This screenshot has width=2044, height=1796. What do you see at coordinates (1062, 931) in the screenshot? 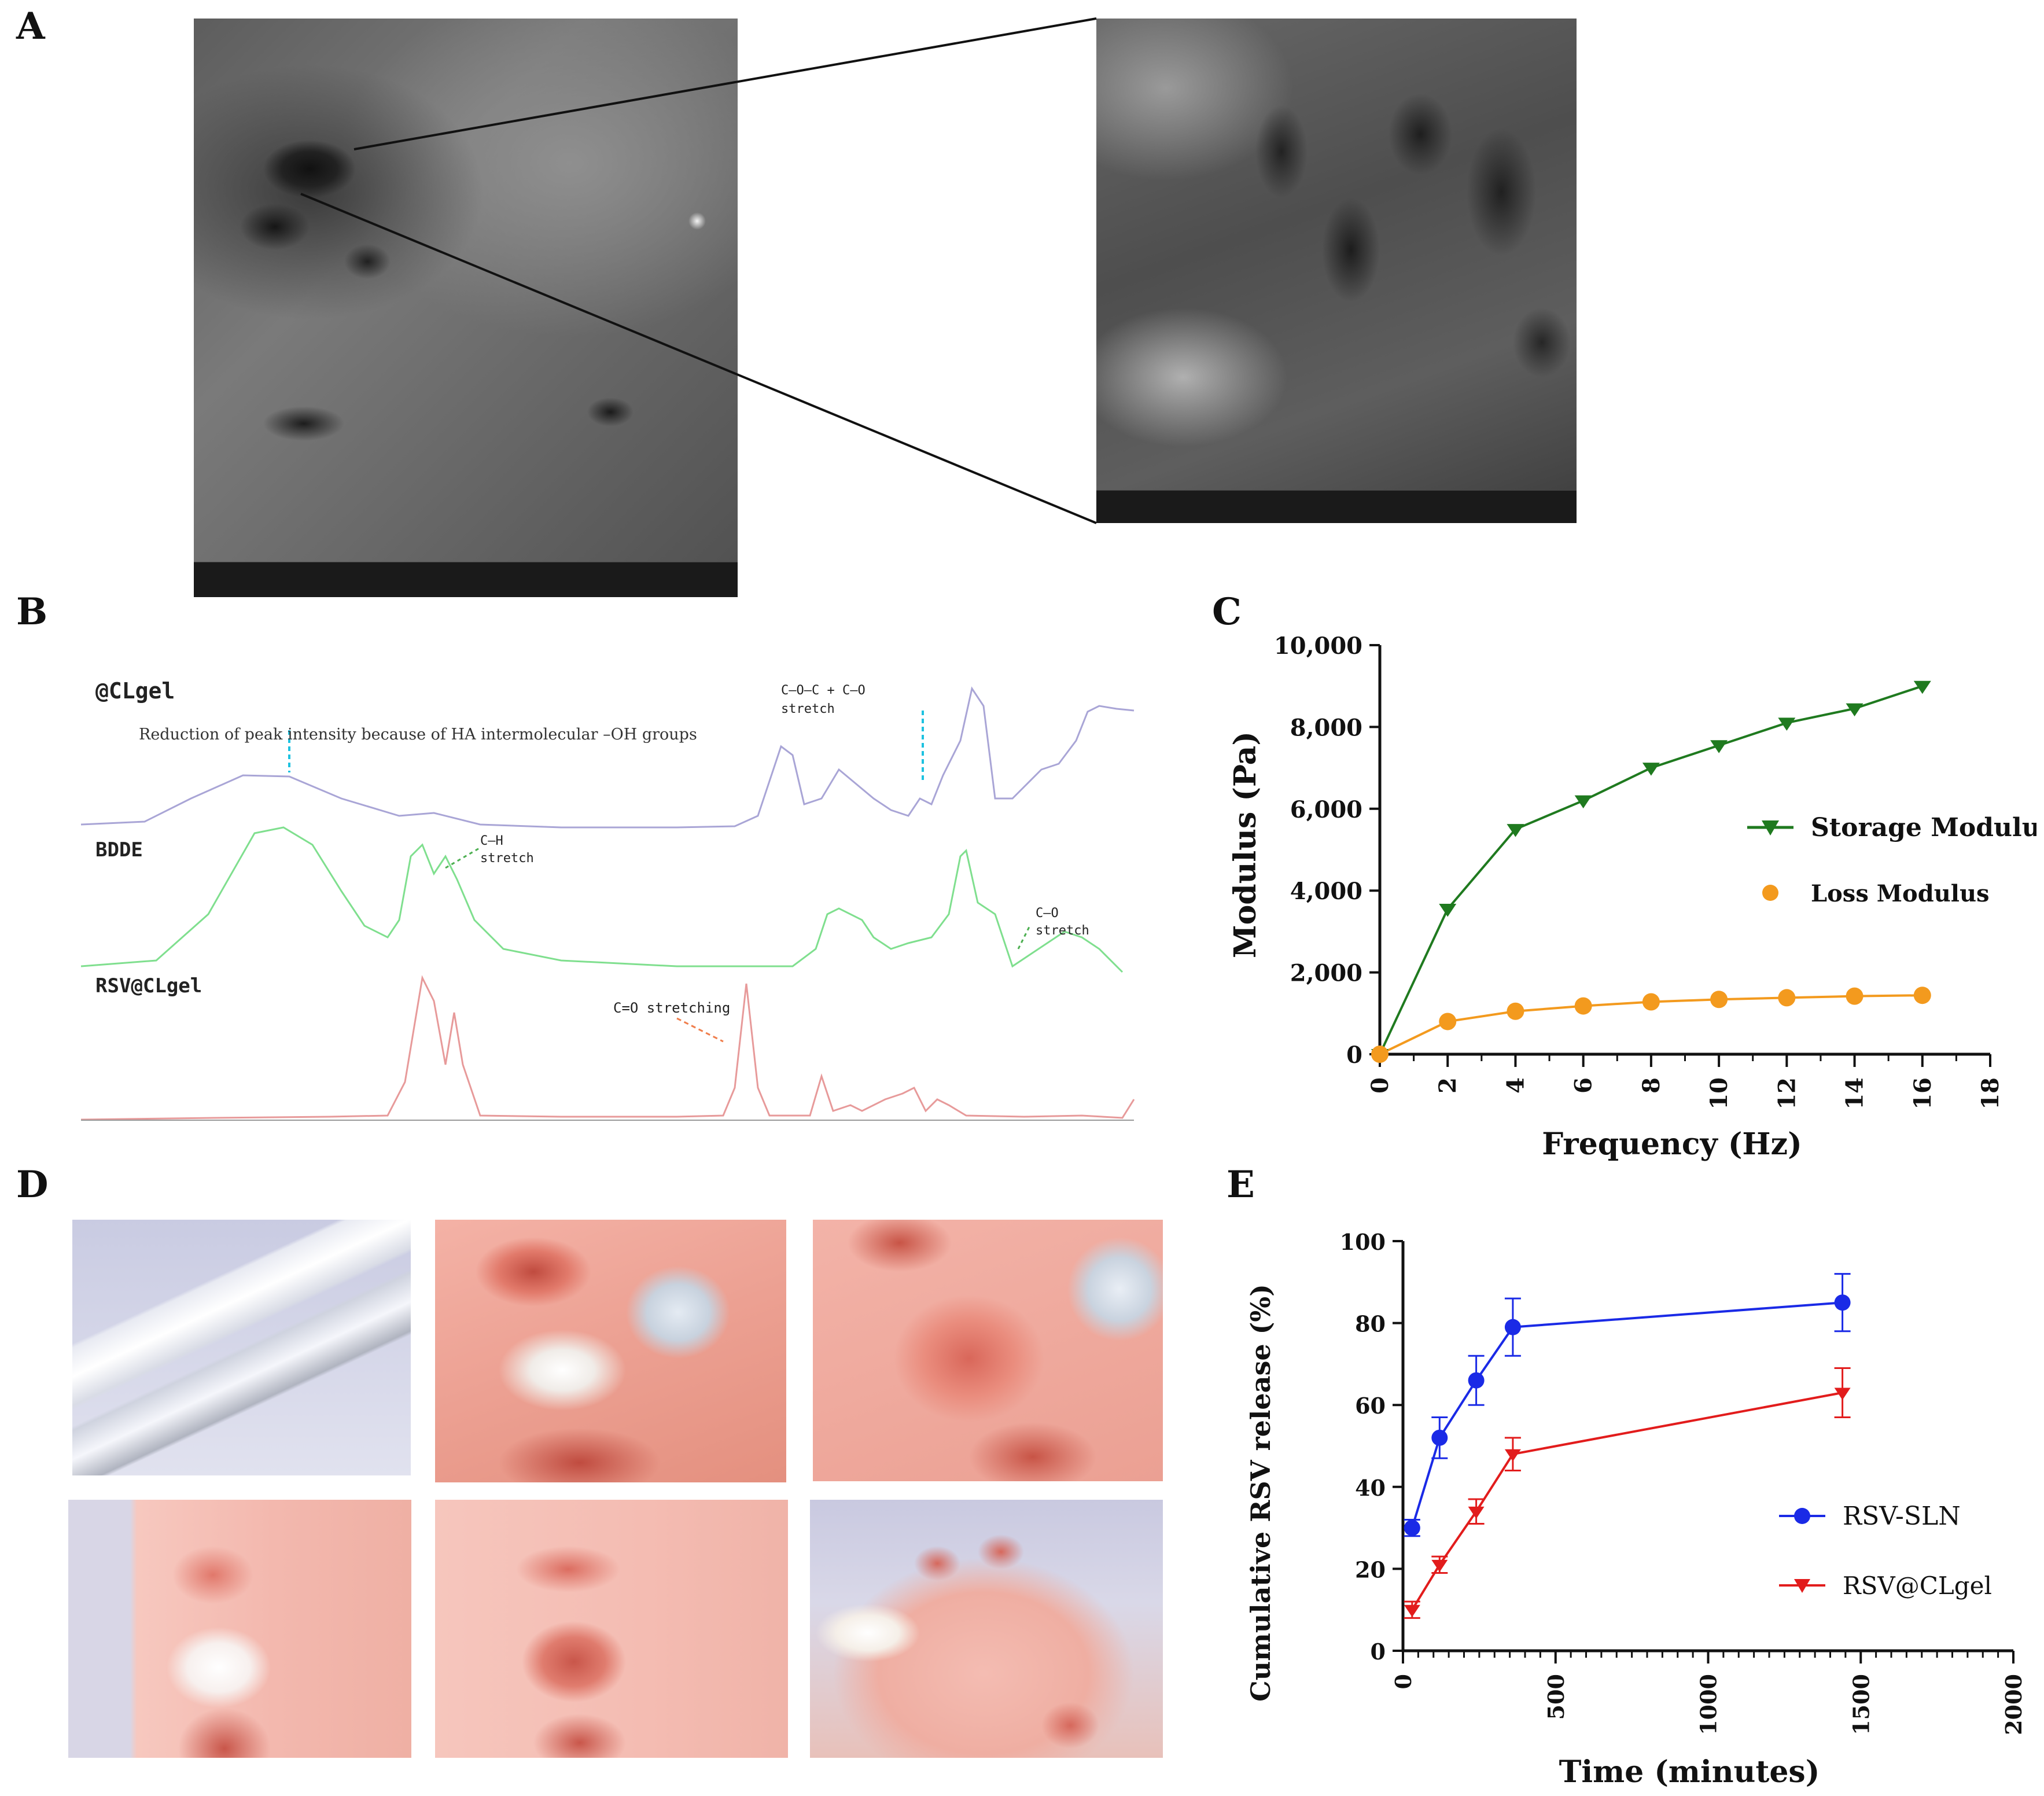
I see `annotation-co-2: stretch` at bounding box center [1062, 931].